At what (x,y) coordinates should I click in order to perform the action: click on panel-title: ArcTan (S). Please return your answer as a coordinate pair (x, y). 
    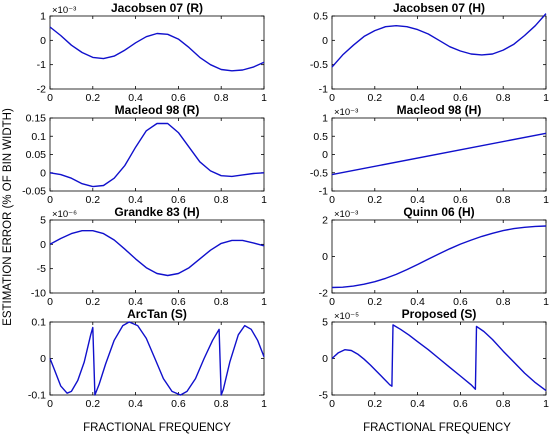
    Looking at the image, I should click on (157, 314).